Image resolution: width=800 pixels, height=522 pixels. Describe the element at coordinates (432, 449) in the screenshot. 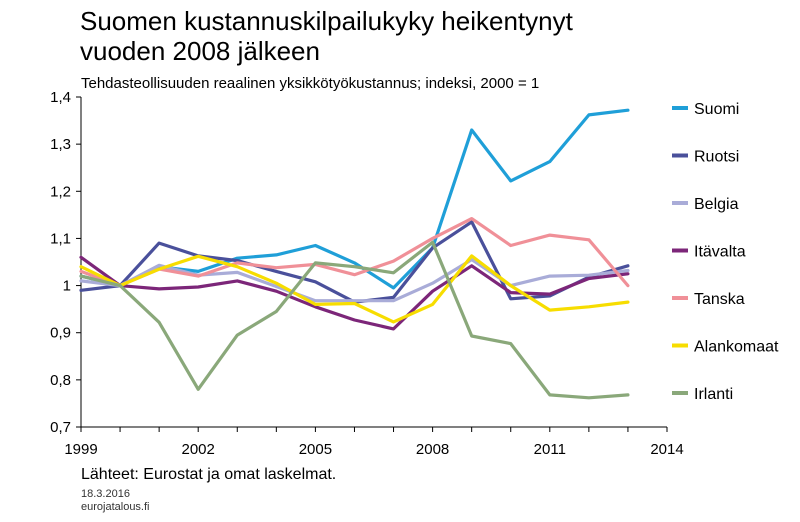

I see `x-tick-label: 2008` at that location.